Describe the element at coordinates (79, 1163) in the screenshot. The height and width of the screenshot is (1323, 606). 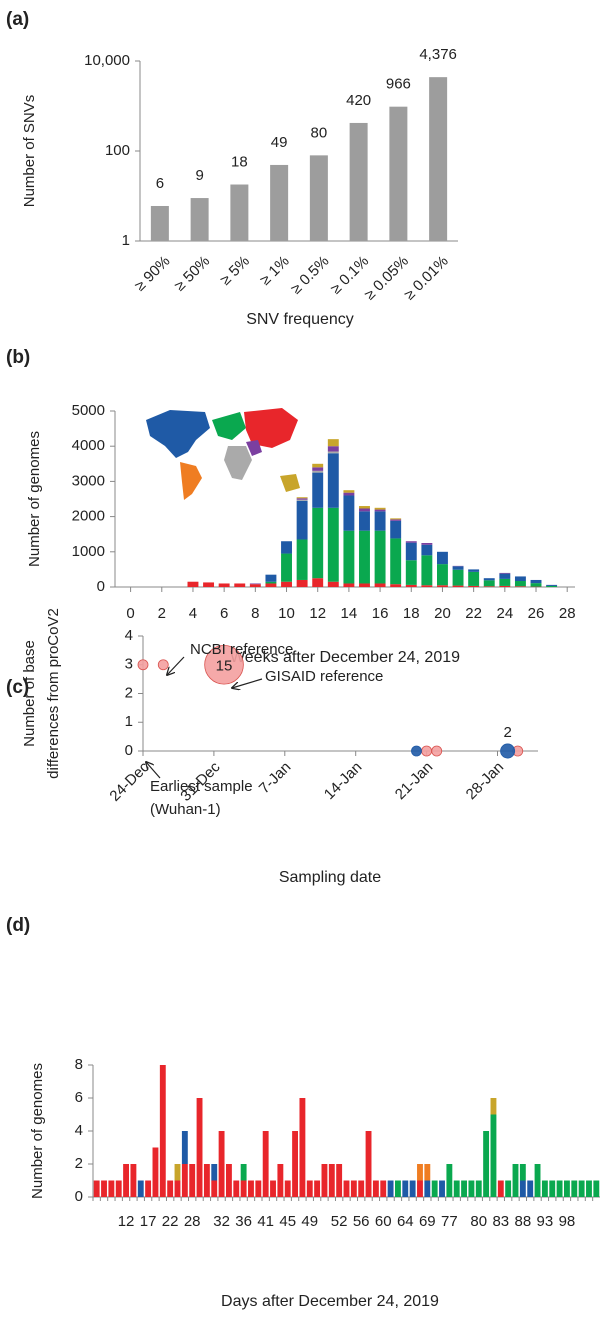
I see `y-tick-label: 2` at that location.